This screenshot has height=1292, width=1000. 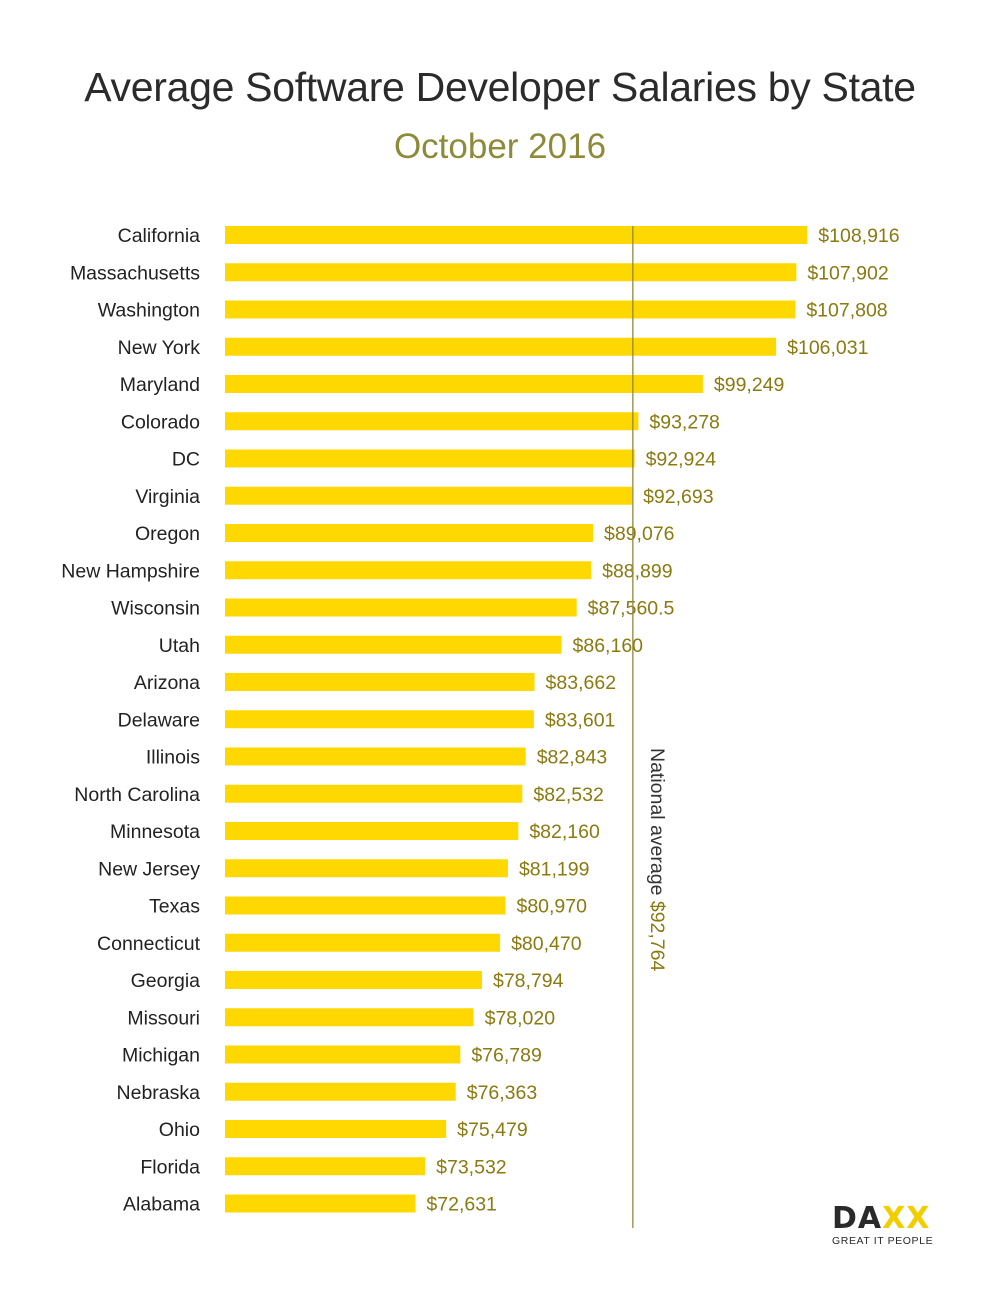 What do you see at coordinates (166, 981) in the screenshot?
I see `category-label: Georgia` at bounding box center [166, 981].